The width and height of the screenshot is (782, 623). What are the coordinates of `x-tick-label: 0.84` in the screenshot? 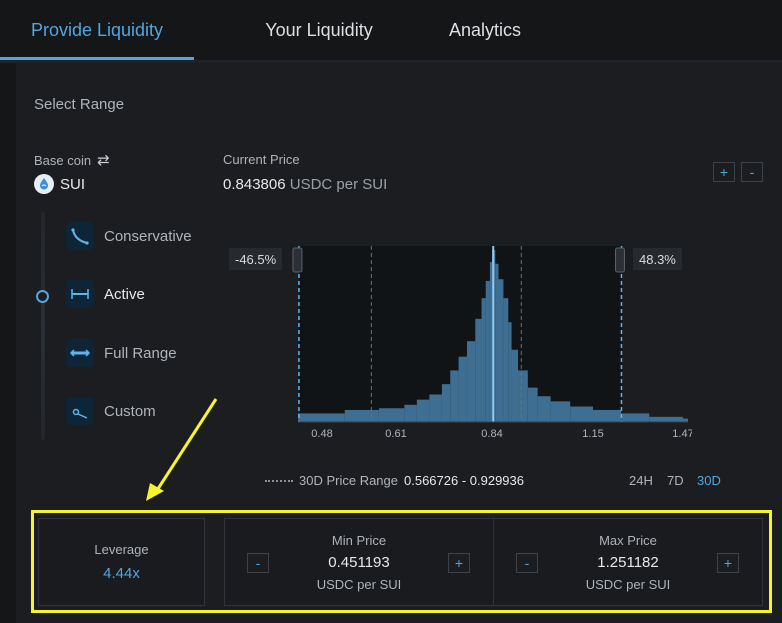 It's located at (491, 434).